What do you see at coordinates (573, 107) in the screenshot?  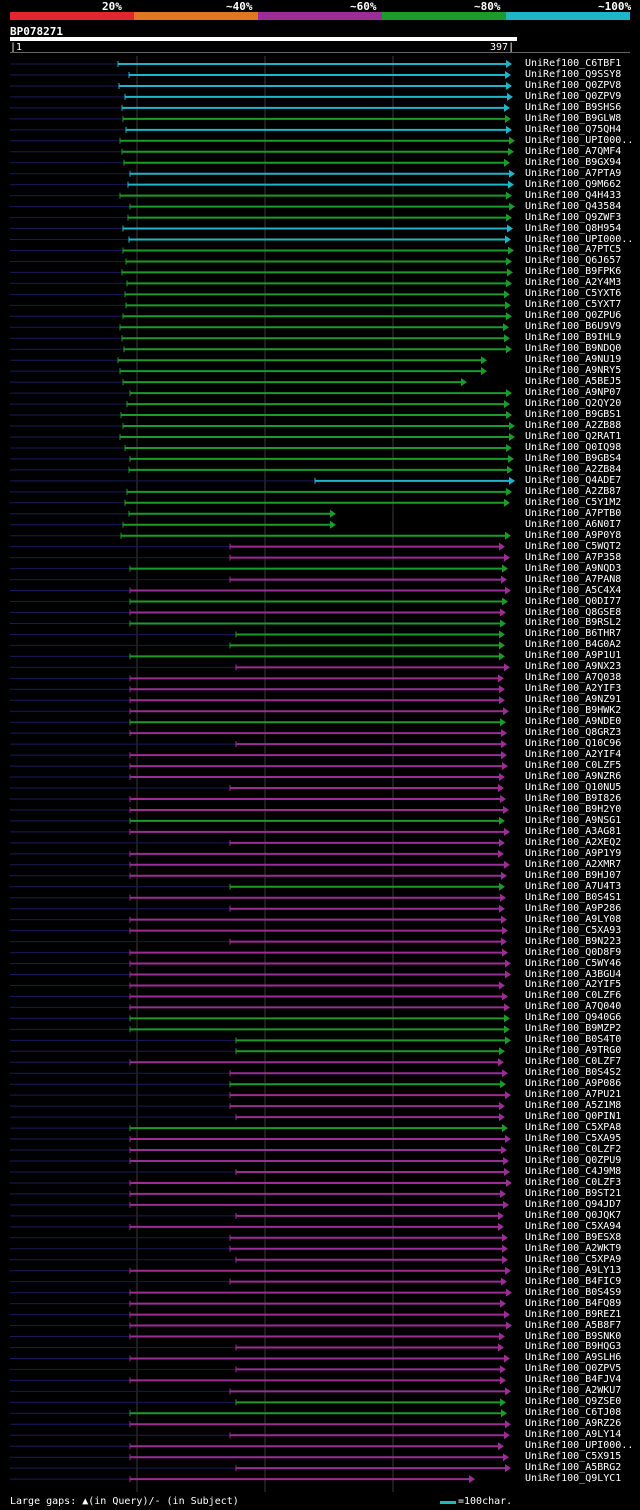 I see `hit-label: UniRef100_B9SHS6` at bounding box center [573, 107].